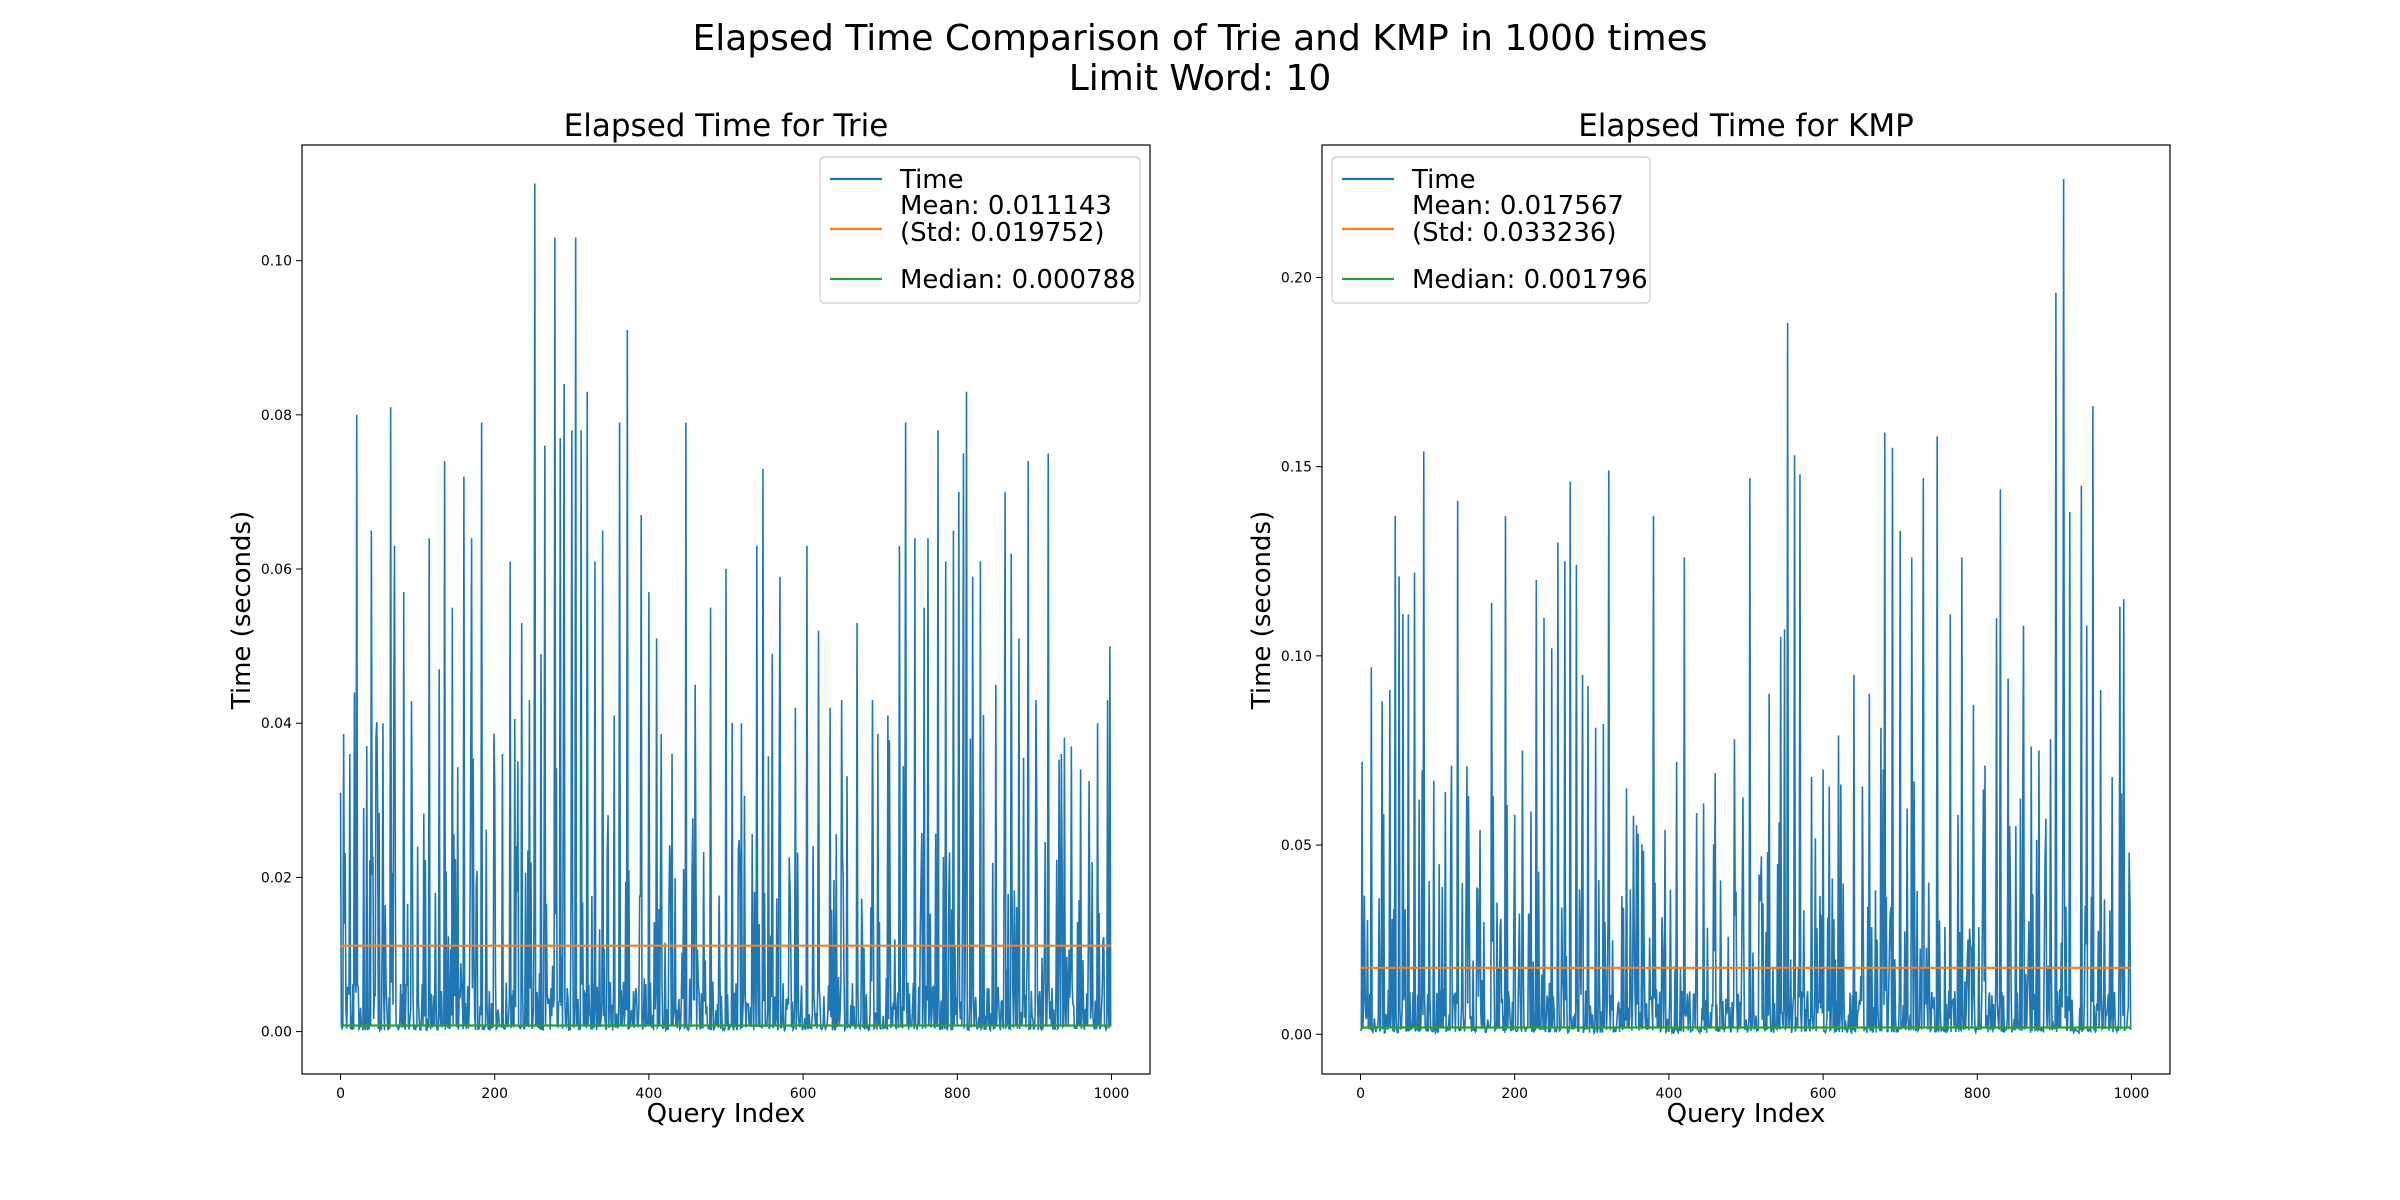 The width and height of the screenshot is (2400, 1200). I want to click on kmp-x-tick-label: 600, so click(1823, 1094).